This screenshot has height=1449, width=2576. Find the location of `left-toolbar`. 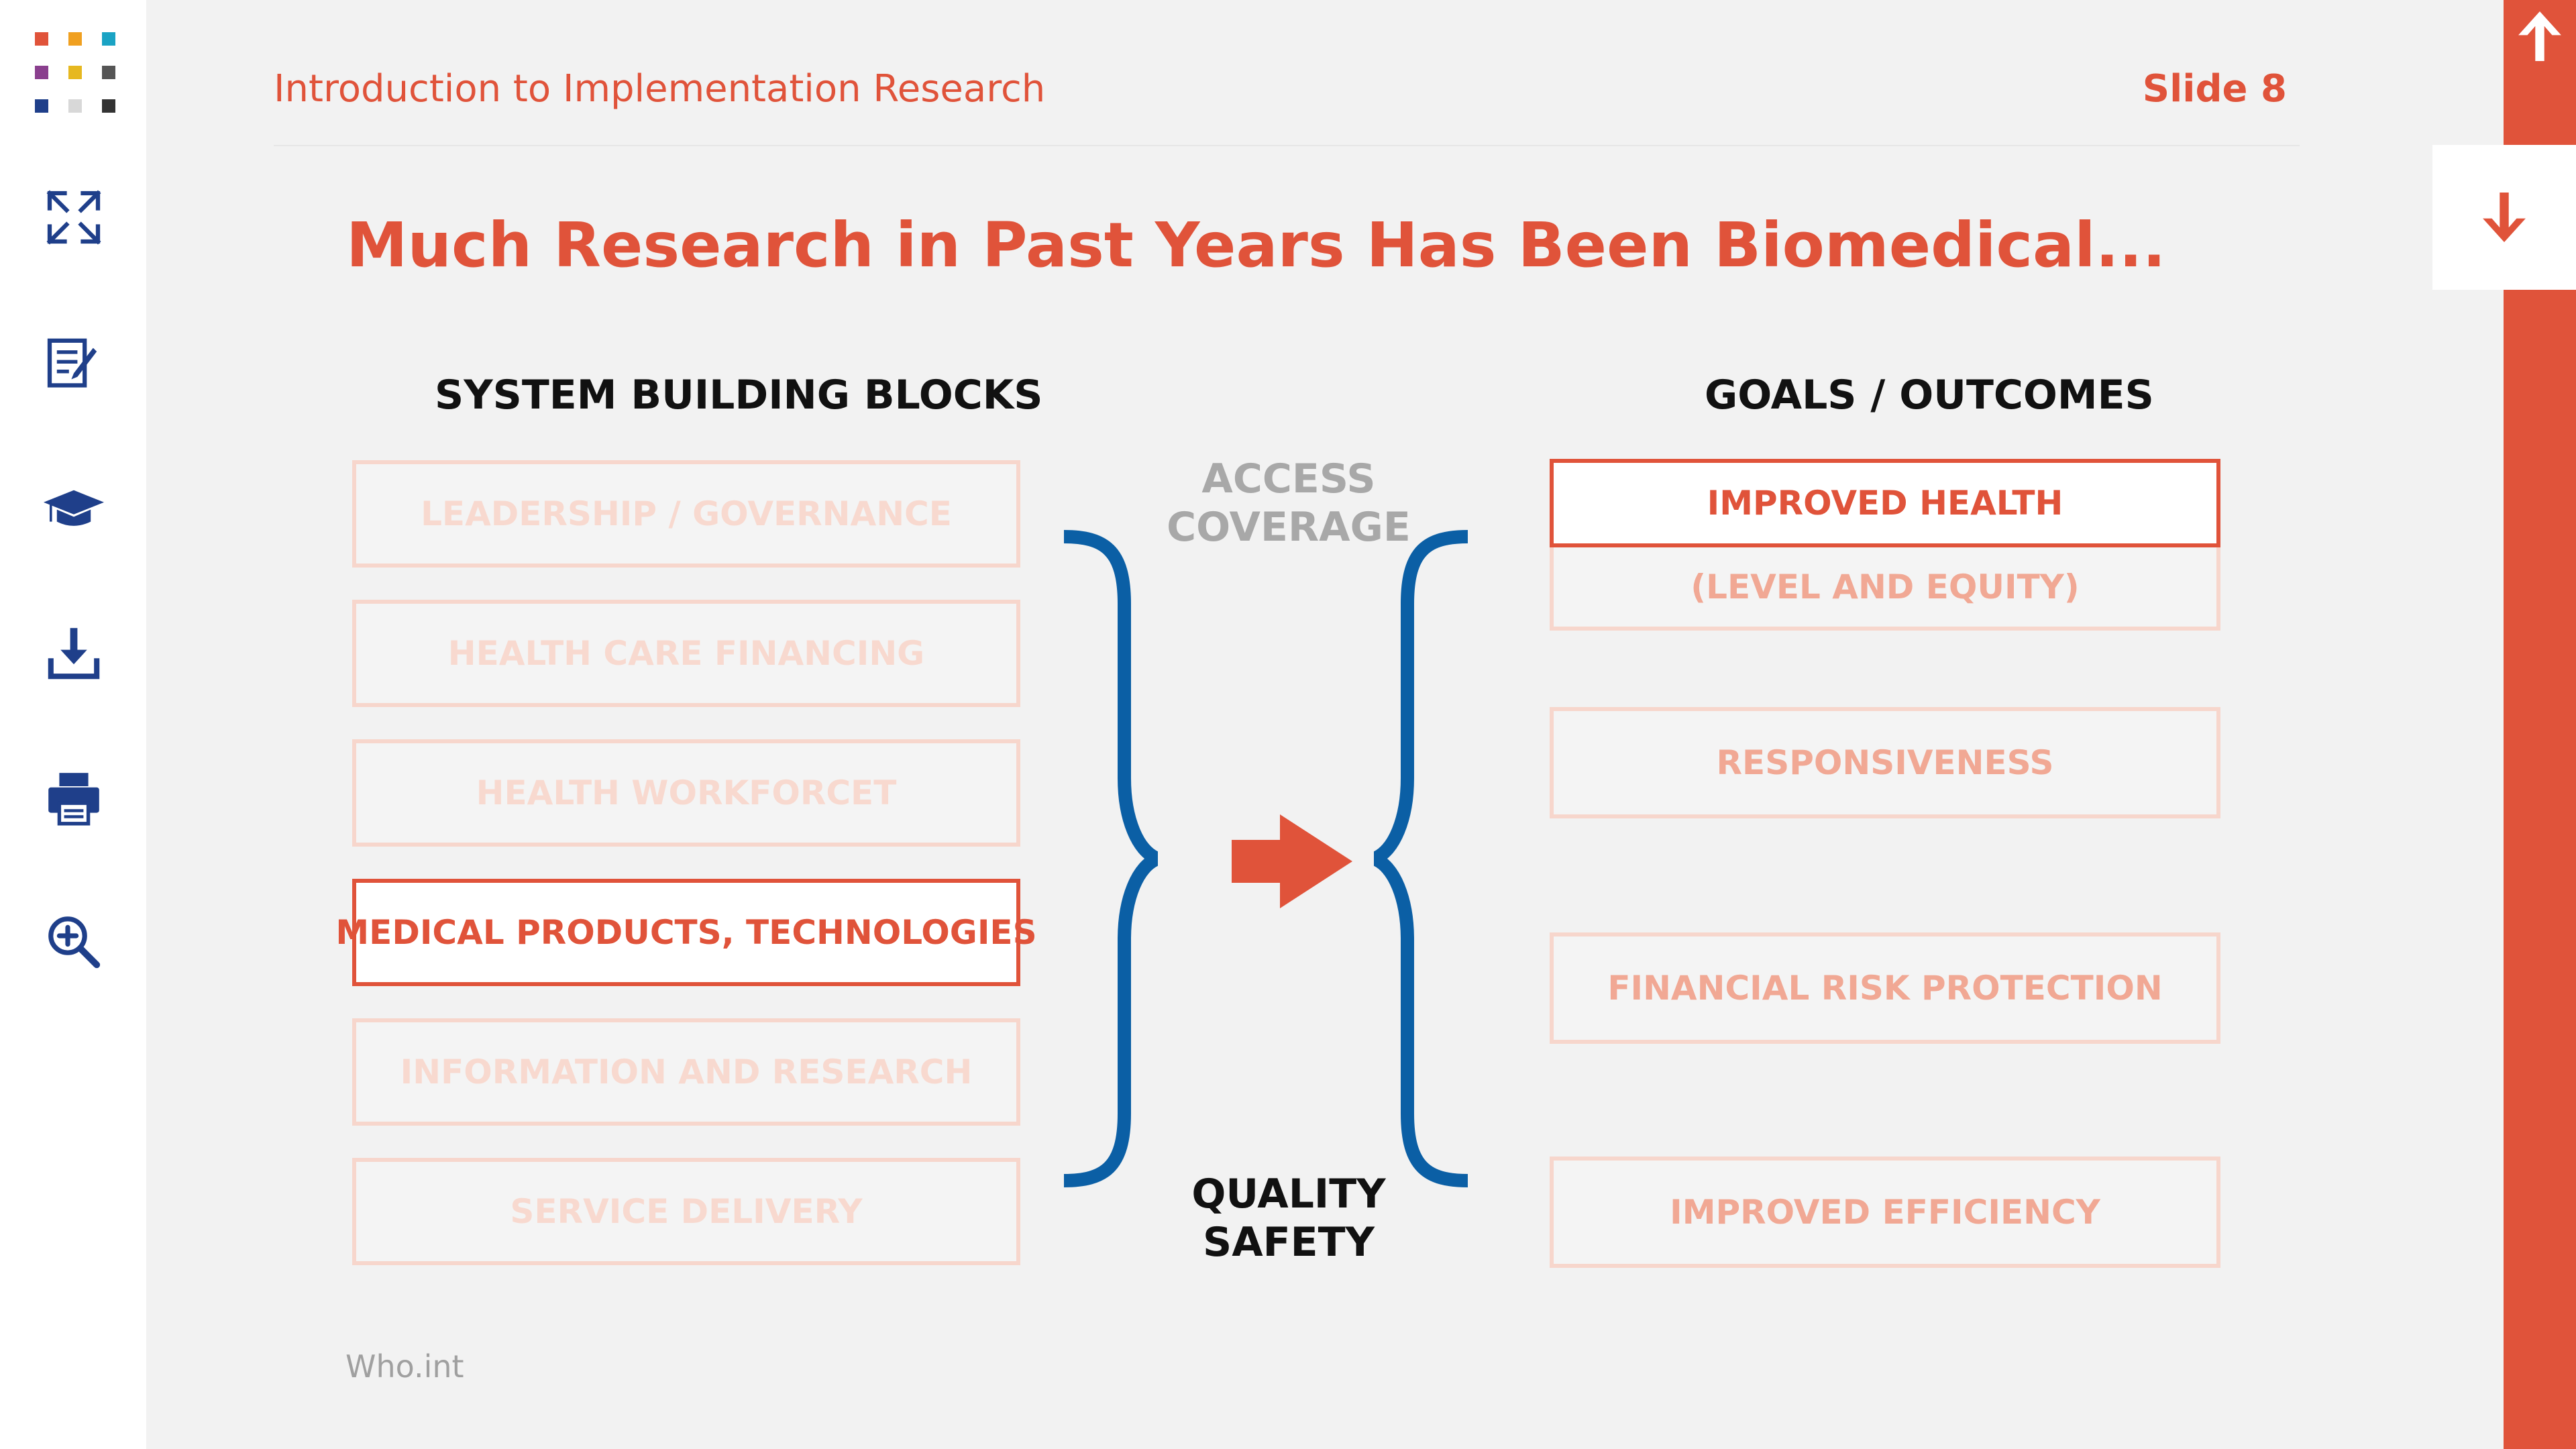

left-toolbar is located at coordinates (73, 724).